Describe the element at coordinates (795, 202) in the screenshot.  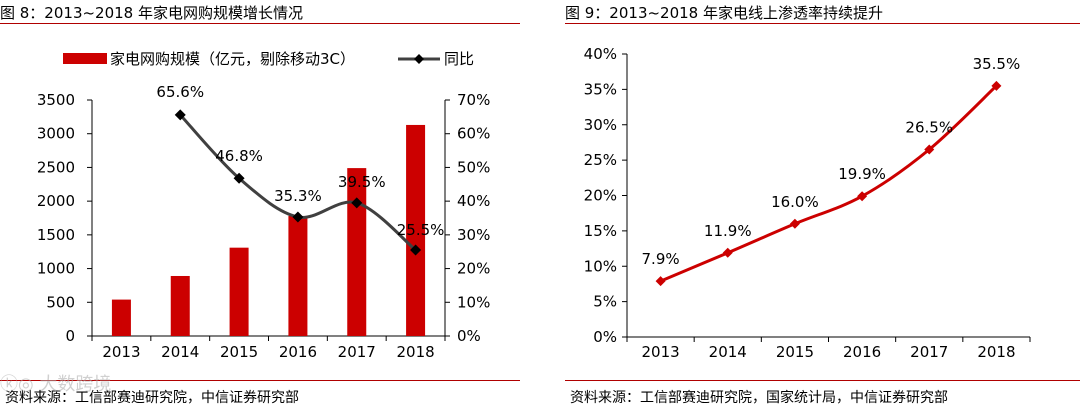
I see `penetration-data-label: 16.0%` at that location.